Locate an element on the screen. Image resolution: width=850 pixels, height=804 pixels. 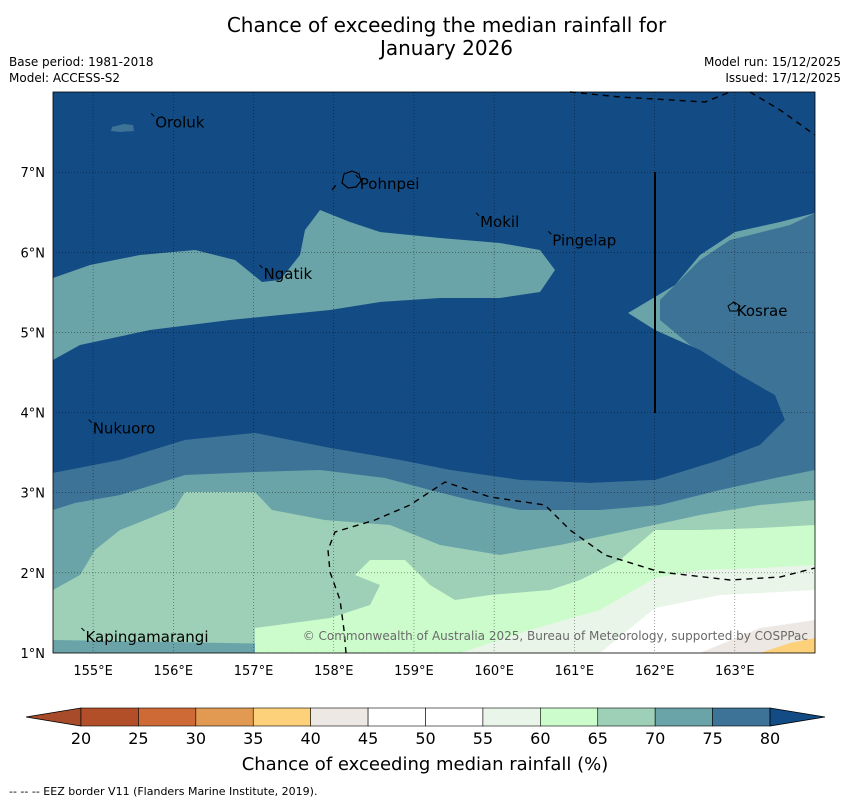
colorbar-tick-label: 50 is located at coordinates (425, 738).